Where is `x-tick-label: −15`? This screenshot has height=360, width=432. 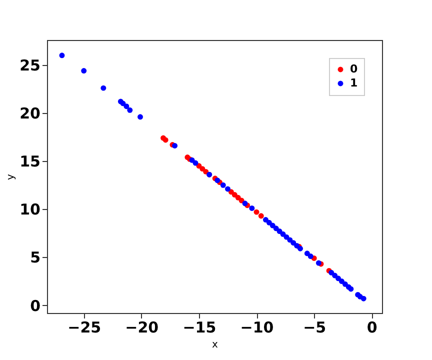 x-tick-label: −15 is located at coordinates (199, 327).